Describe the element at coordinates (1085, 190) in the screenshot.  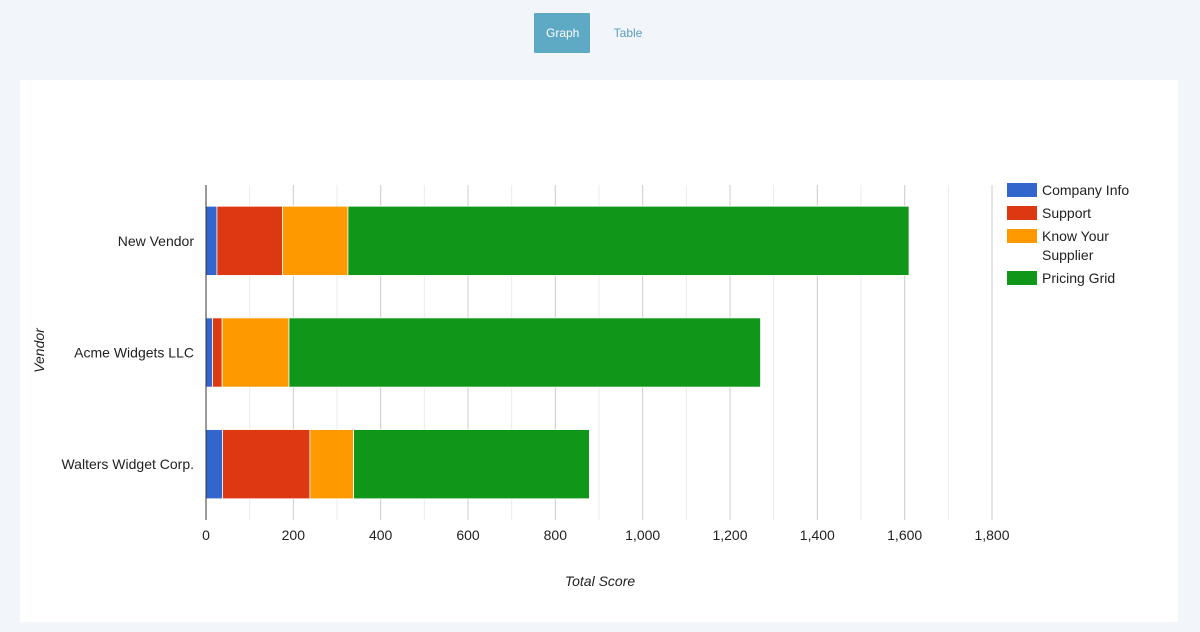
I see `legend-label: Company Info` at that location.